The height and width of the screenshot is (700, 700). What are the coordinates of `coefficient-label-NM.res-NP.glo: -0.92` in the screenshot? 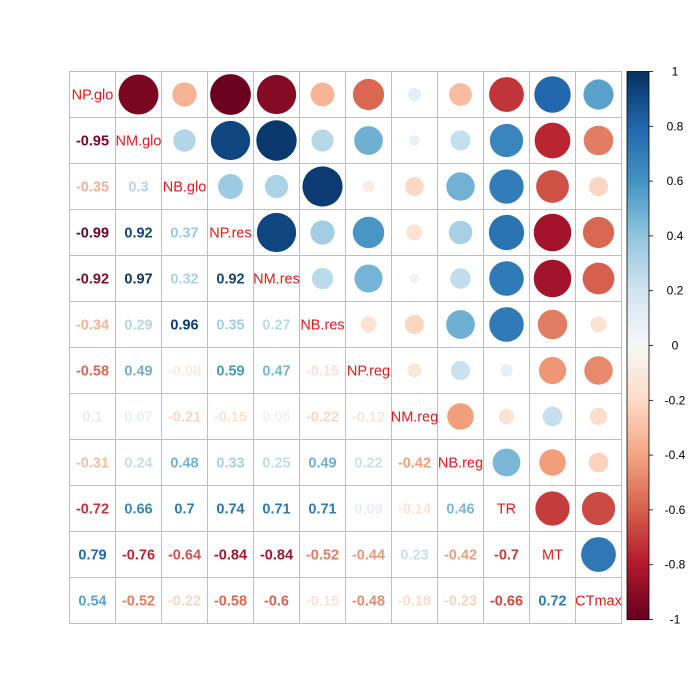 It's located at (92, 280).